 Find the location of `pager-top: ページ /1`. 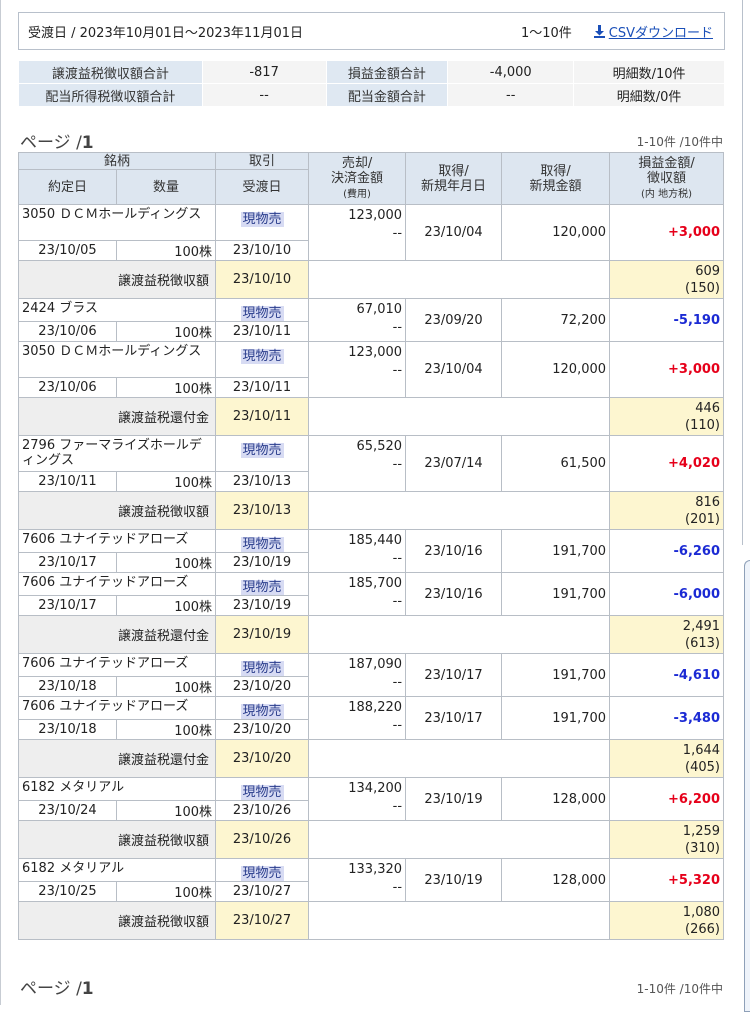

pager-top: ページ /1 is located at coordinates (57, 140).